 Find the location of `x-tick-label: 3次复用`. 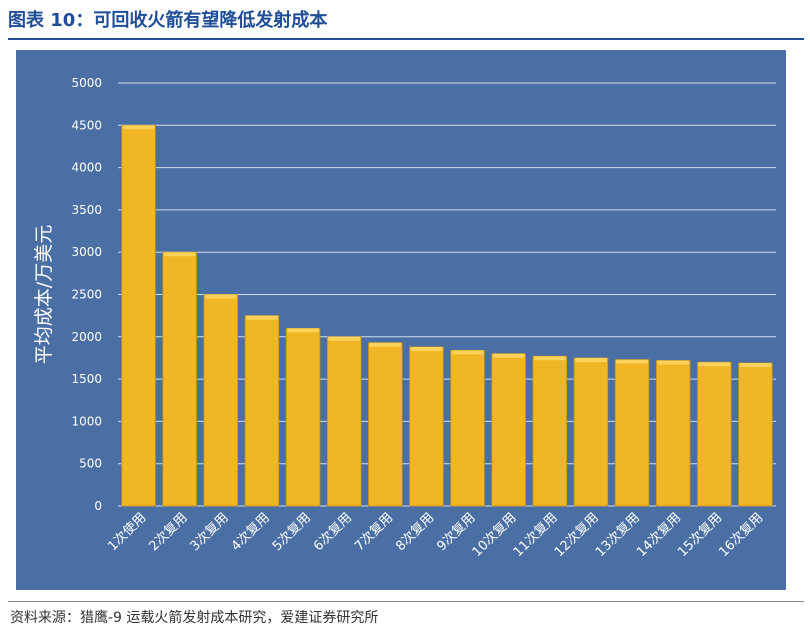

x-tick-label: 3次复用 is located at coordinates (209, 532).